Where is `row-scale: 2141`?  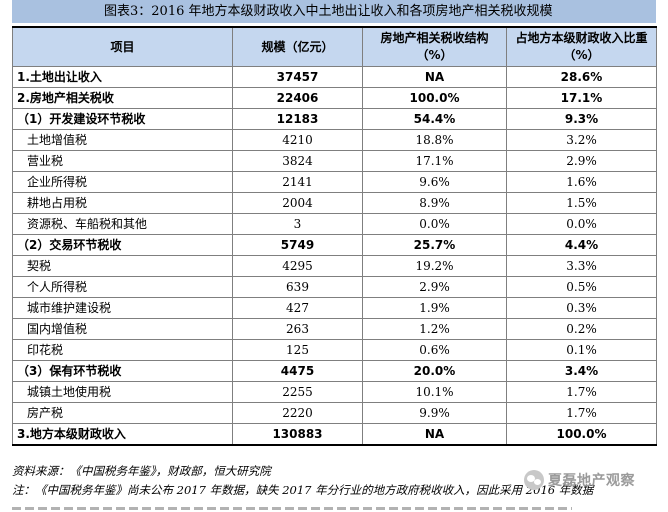 row-scale: 2141 is located at coordinates (297, 182).